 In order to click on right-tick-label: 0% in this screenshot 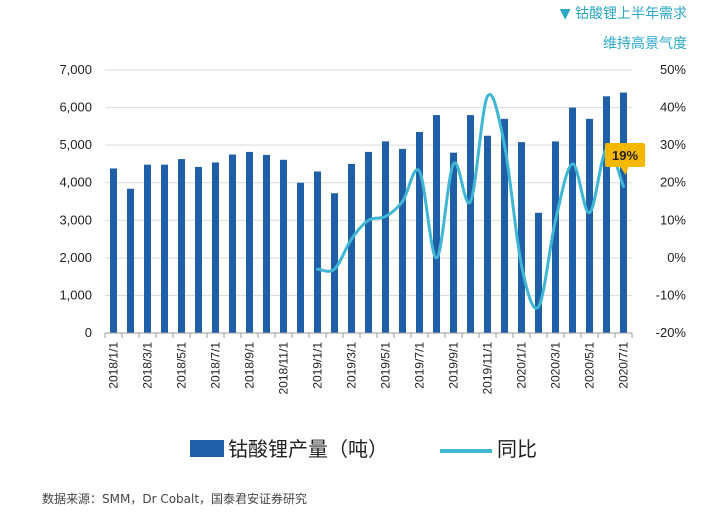, I will do `click(676, 257)`.